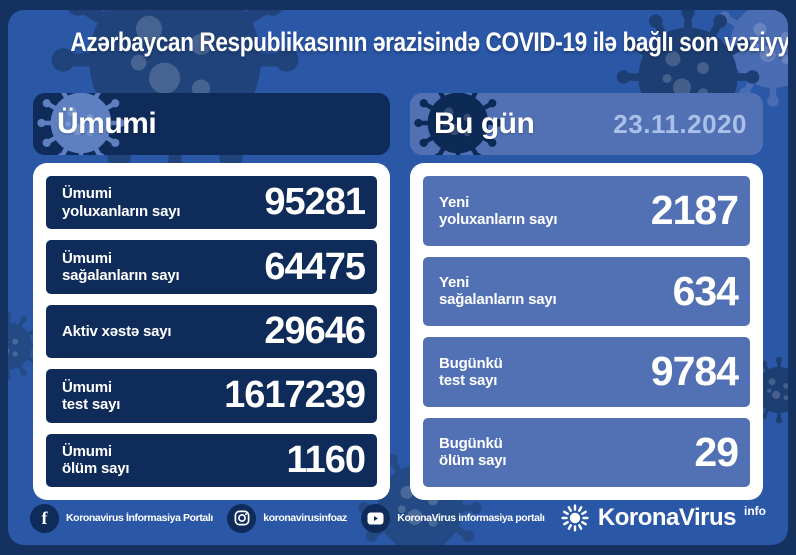  What do you see at coordinates (242, 518) in the screenshot?
I see `instagram-icon` at bounding box center [242, 518].